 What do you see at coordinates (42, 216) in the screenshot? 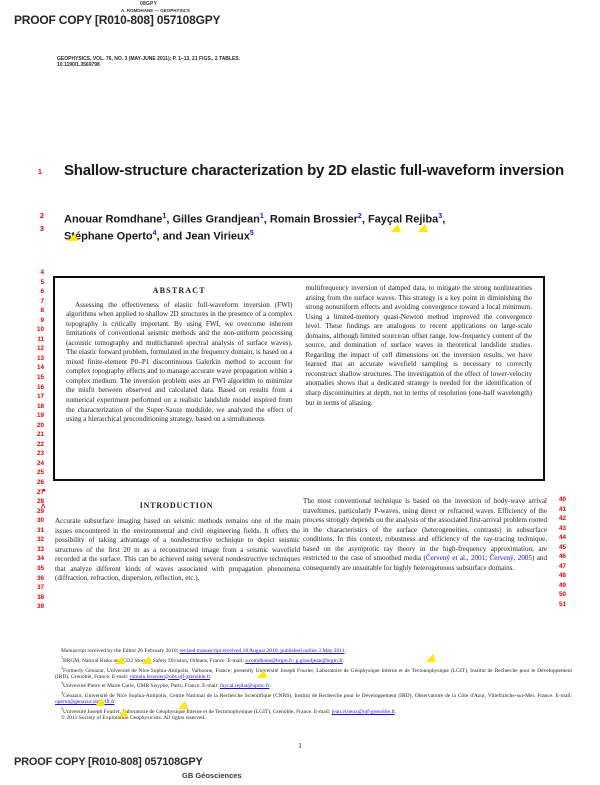
I see `line-number-authors-1: 2` at bounding box center [42, 216].